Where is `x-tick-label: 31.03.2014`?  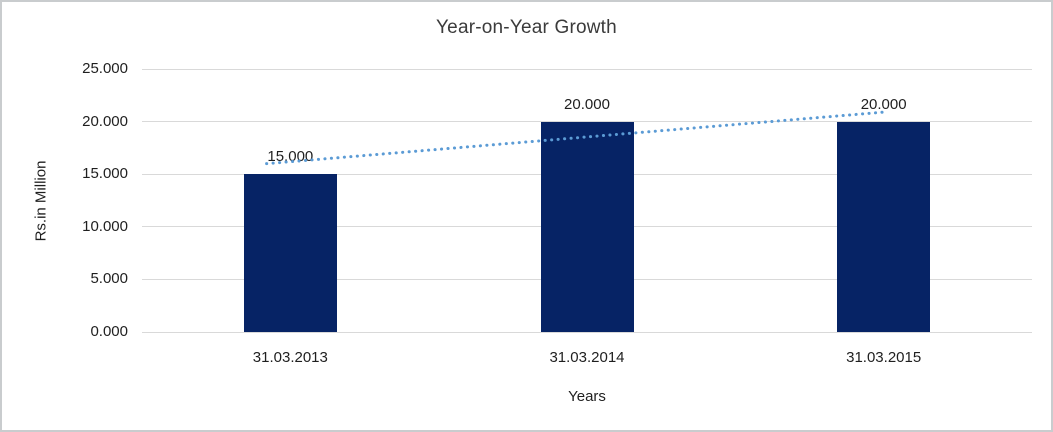
x-tick-label: 31.03.2014 is located at coordinates (587, 357).